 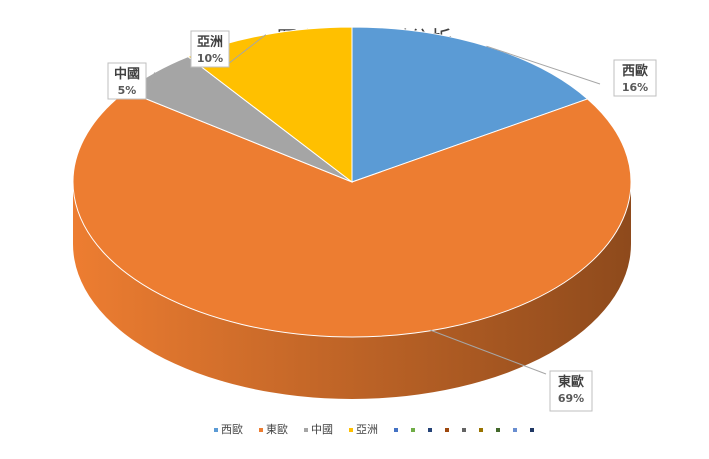 I want to click on legend-marker-e8a5bfe6ad90, so click(x=216, y=430).